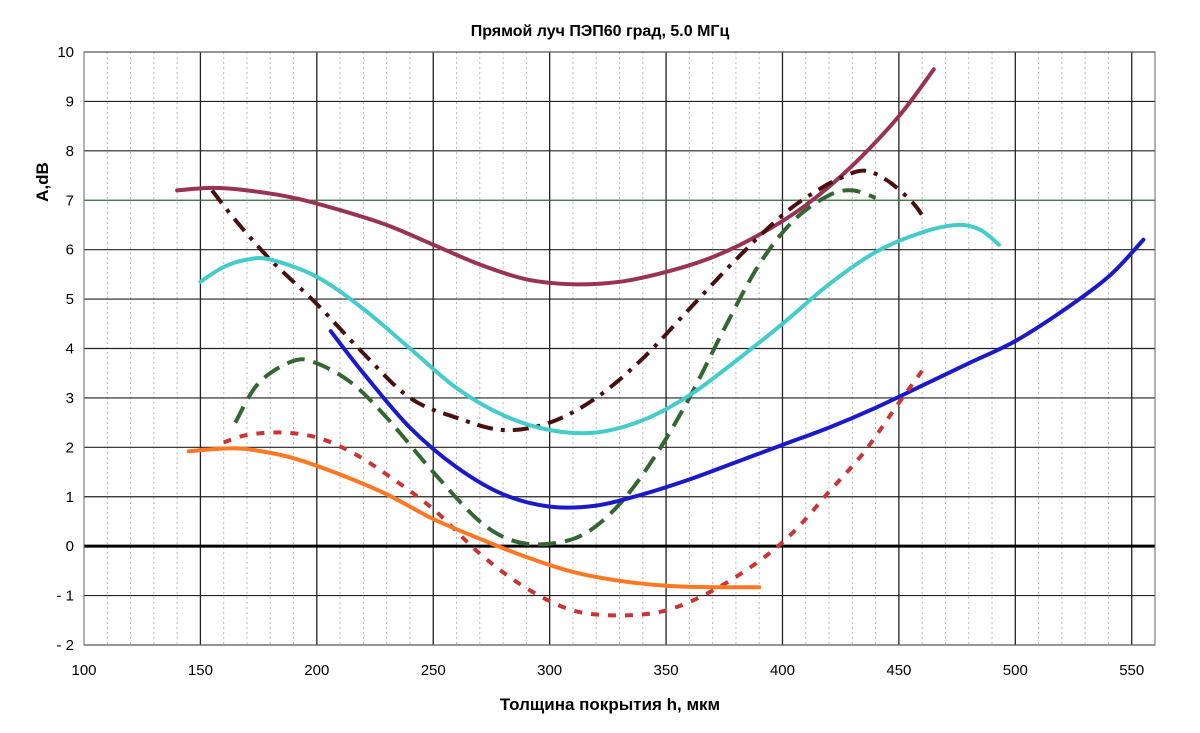  I want to click on y-tick-label: 10, so click(65, 52).